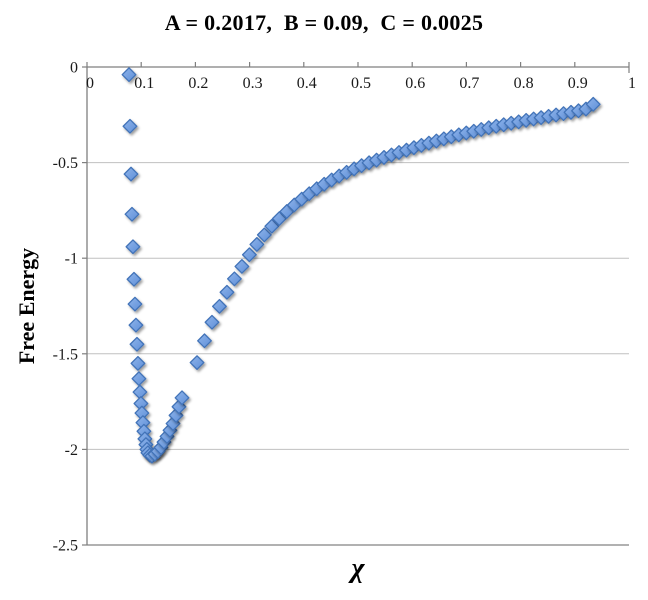 The width and height of the screenshot is (648, 600). Describe the element at coordinates (71, 259) in the screenshot. I see `y-tick-label: -1` at that location.